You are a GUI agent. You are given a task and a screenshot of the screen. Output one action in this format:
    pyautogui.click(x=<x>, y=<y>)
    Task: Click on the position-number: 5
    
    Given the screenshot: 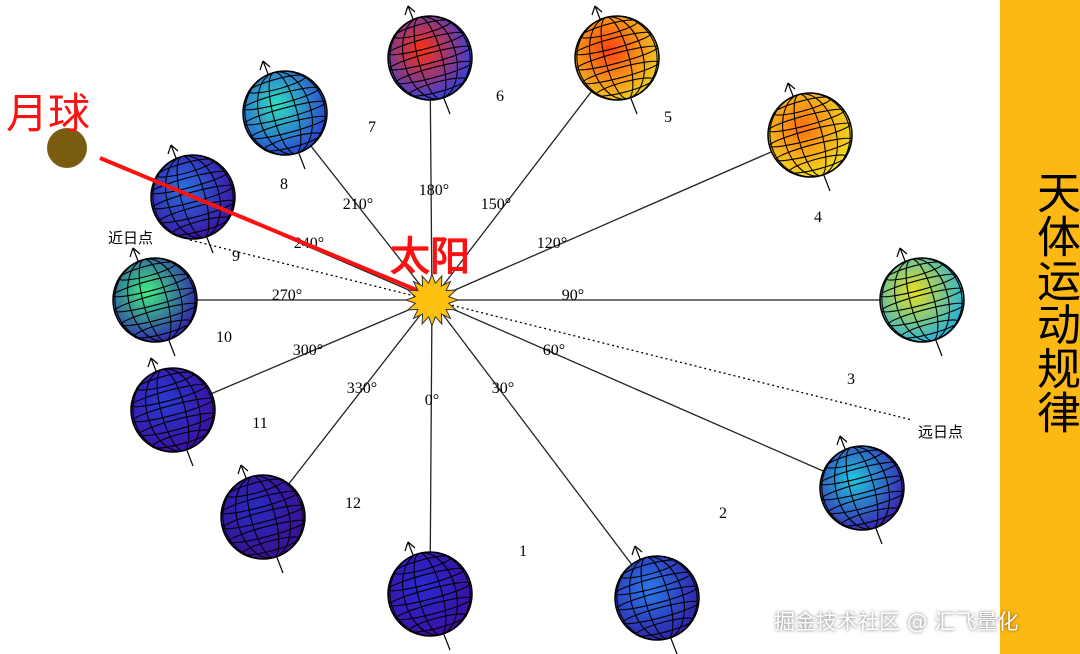 What is the action you would take?
    pyautogui.click(x=668, y=117)
    